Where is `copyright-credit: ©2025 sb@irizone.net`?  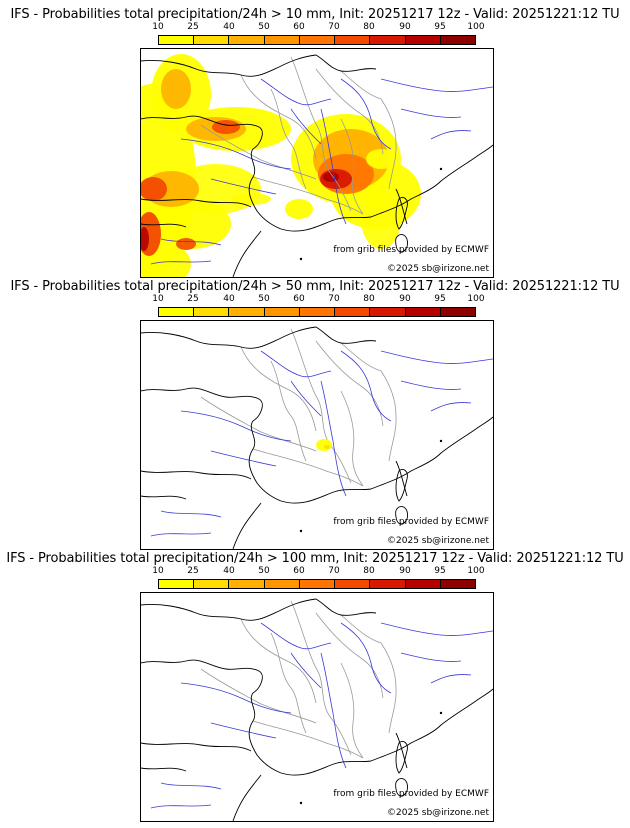 copyright-credit: ©2025 sb@irizone.net is located at coordinates (438, 269).